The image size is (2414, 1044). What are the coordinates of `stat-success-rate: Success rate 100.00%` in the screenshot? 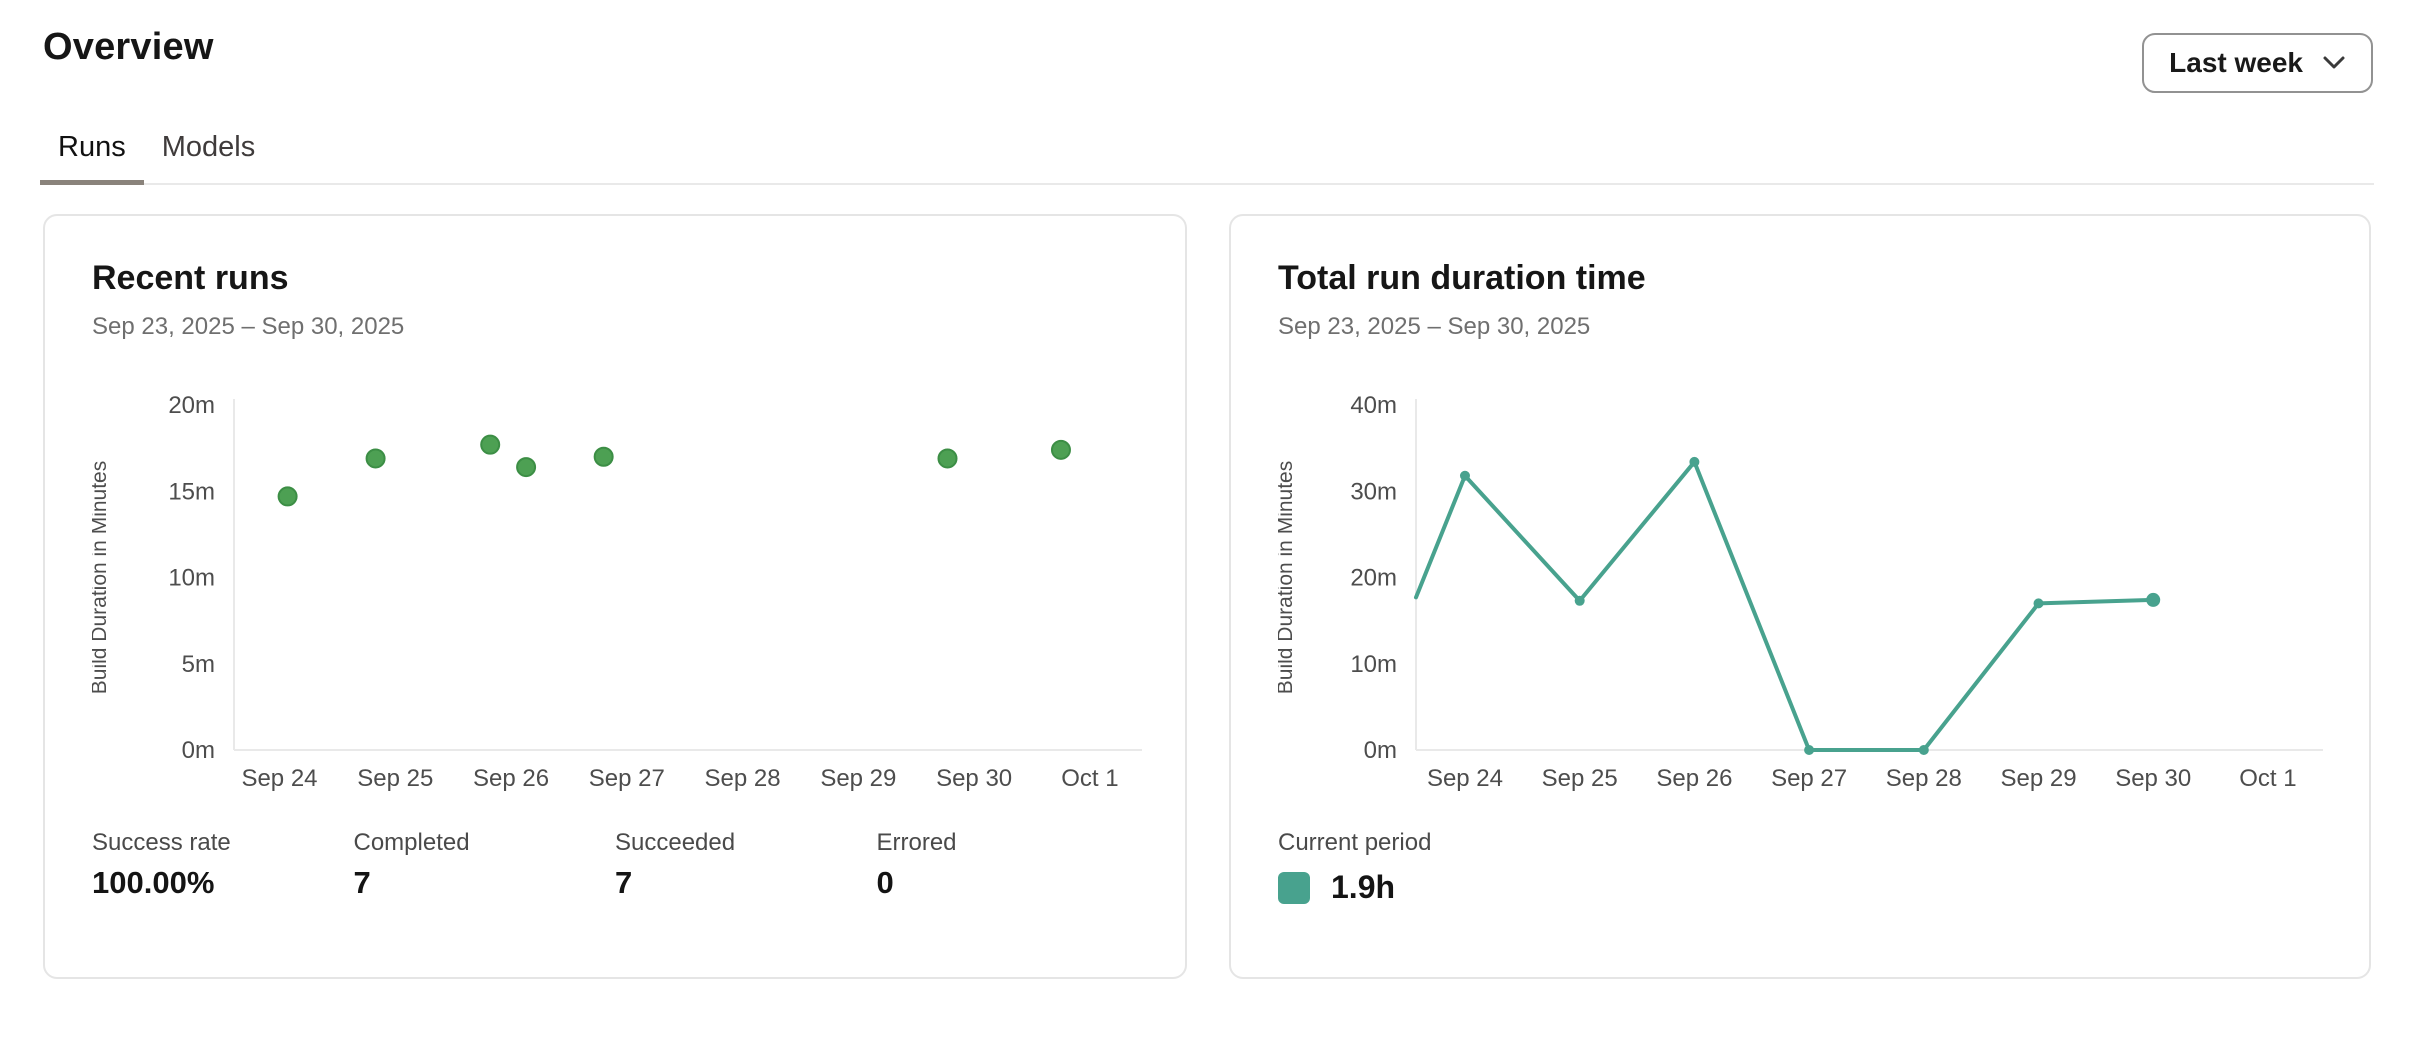 It's located at (223, 864).